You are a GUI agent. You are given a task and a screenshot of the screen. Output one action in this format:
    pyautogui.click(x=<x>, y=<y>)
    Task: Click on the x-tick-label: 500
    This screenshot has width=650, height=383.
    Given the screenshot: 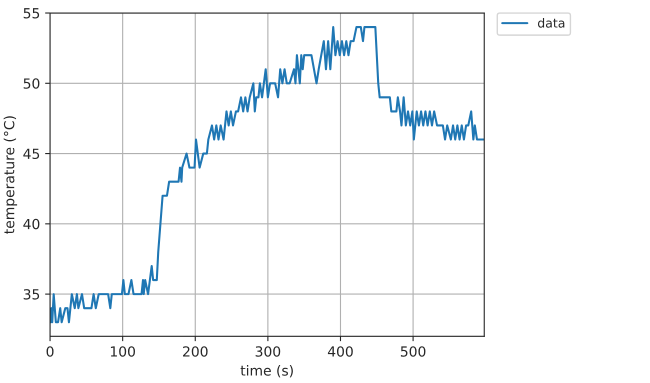 What is the action you would take?
    pyautogui.click(x=413, y=351)
    